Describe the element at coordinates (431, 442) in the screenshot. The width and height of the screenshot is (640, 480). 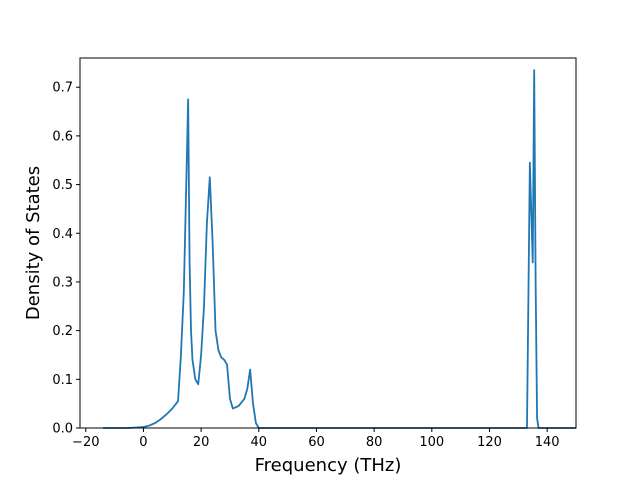
I see `x-tick-label: 100` at that location.